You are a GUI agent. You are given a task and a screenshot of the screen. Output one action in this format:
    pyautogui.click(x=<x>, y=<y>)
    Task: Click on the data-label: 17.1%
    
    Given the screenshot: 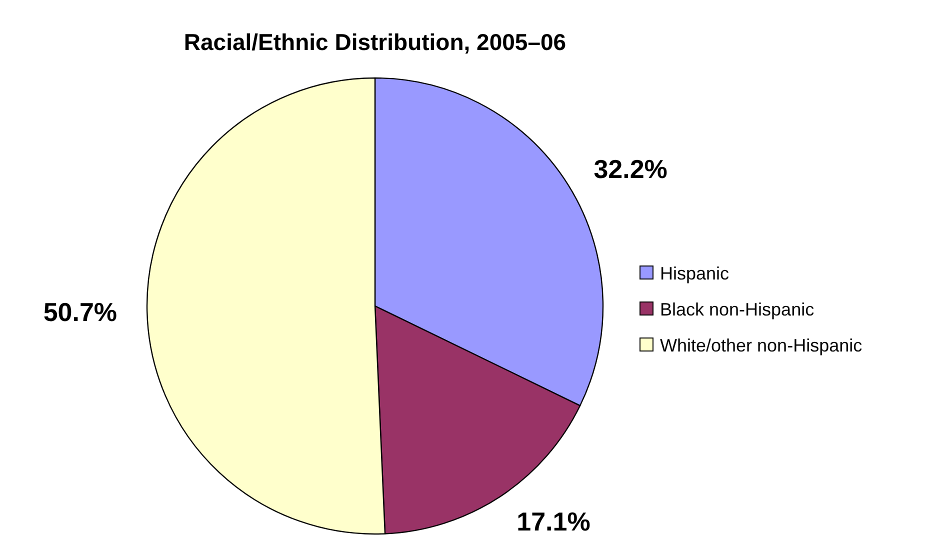 What is the action you would take?
    pyautogui.click(x=553, y=521)
    